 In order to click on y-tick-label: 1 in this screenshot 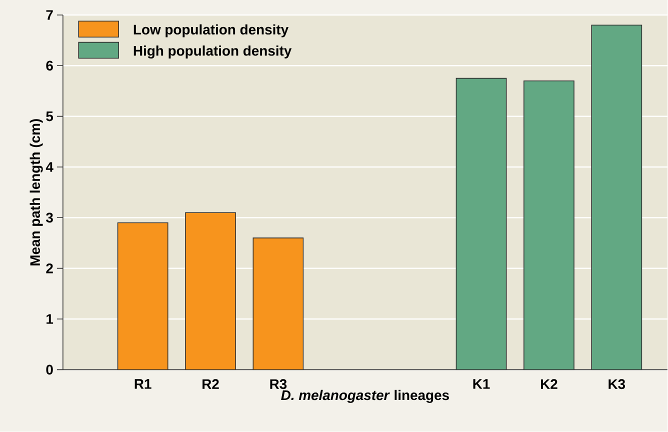, I will do `click(50, 319)`.